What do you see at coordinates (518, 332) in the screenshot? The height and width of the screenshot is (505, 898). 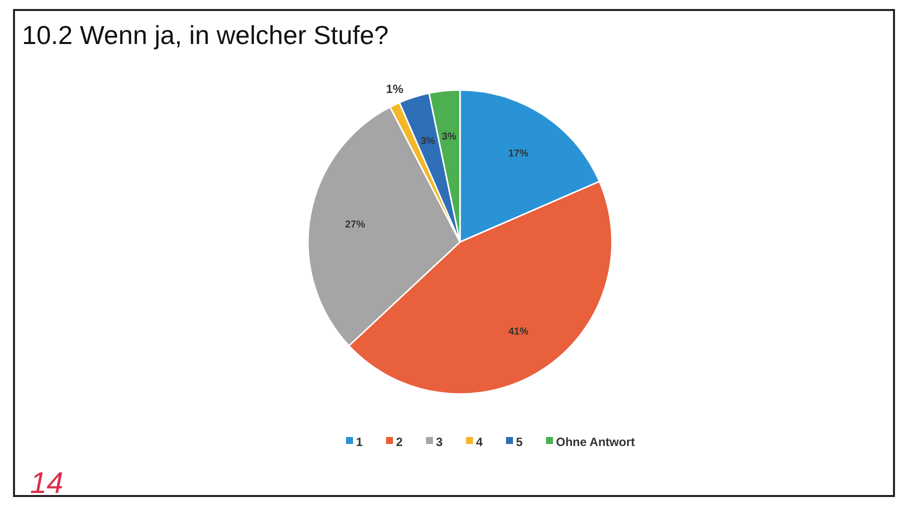 I see `data-label: 41%` at bounding box center [518, 332].